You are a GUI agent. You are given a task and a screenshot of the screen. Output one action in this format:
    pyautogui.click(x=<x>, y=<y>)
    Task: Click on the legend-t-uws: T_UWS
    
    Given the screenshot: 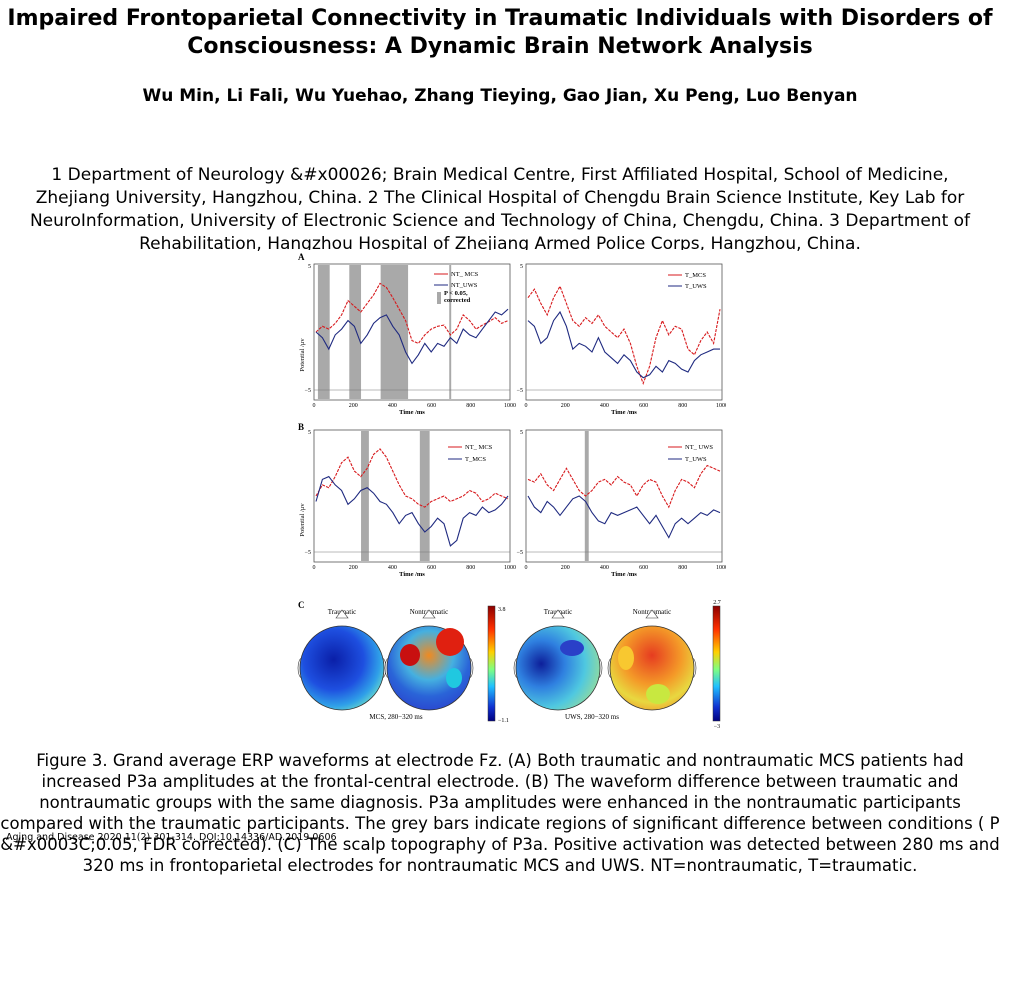 What is the action you would take?
    pyautogui.click(x=696, y=286)
    